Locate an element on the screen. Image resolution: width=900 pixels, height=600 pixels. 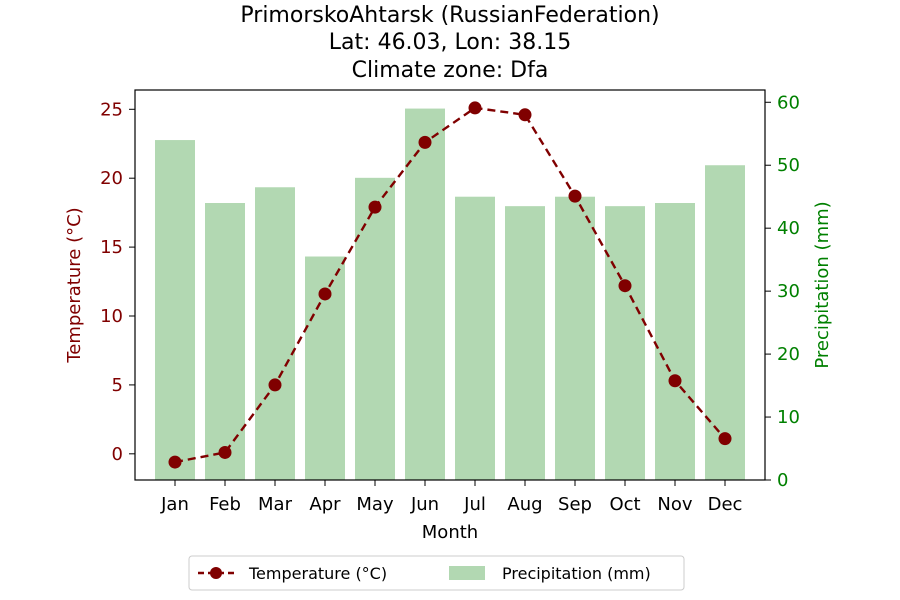
legend-precipitation-label: Precipitation (mm) is located at coordinates (576, 573).